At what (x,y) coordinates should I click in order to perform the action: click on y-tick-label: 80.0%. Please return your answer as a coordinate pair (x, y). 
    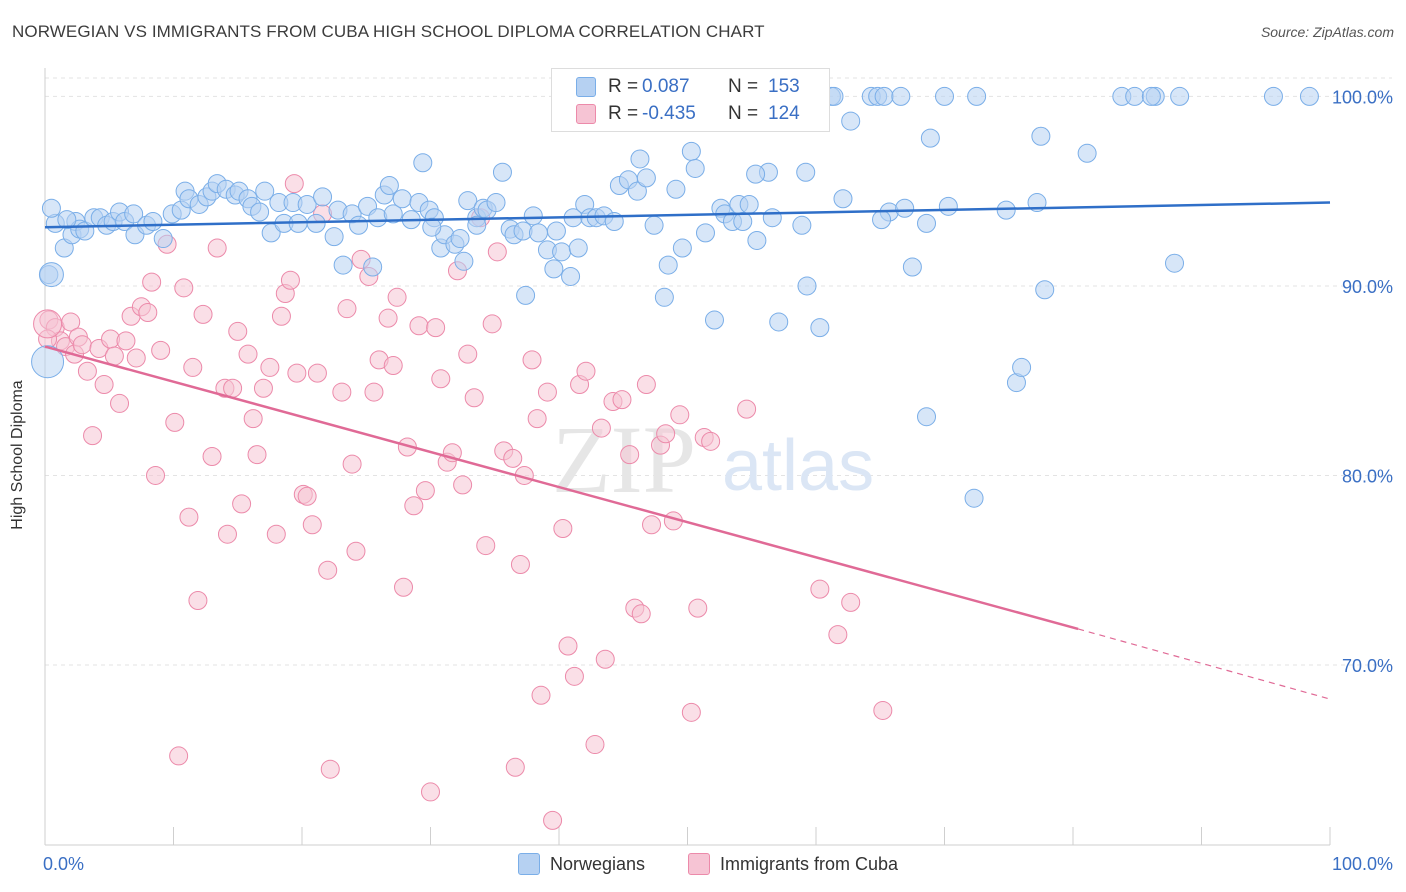
    Looking at the image, I should click on (1367, 476).